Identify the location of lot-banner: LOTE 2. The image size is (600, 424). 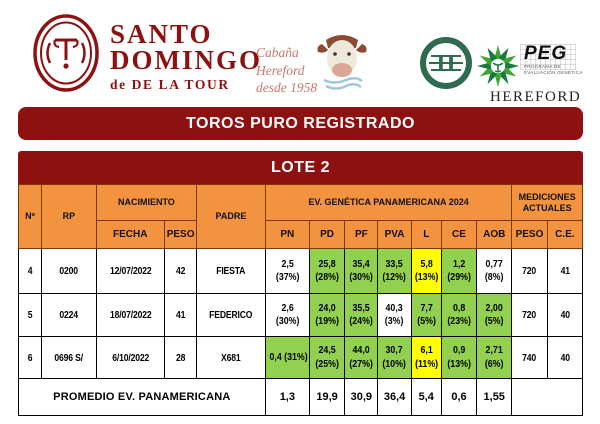
(300, 167).